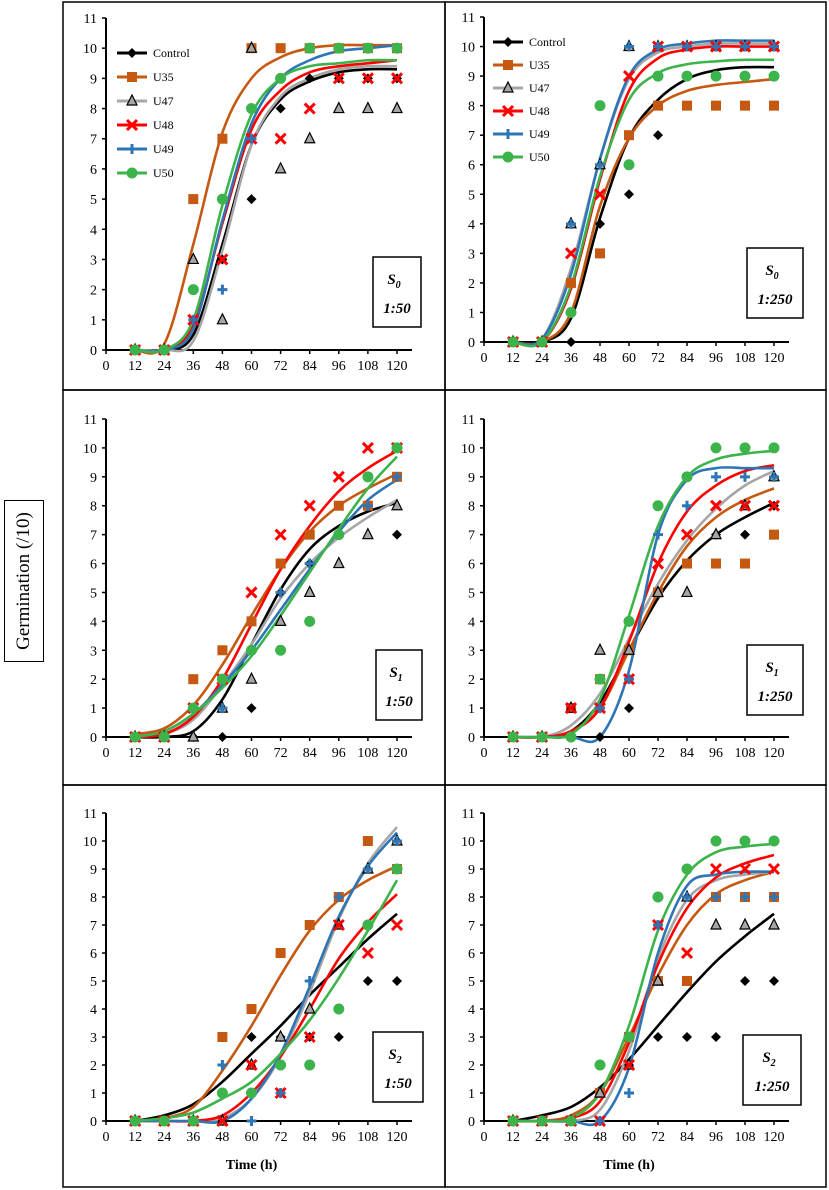 The width and height of the screenshot is (829, 1190). What do you see at coordinates (508, 65) in the screenshot?
I see `legend-marker-square-icon` at bounding box center [508, 65].